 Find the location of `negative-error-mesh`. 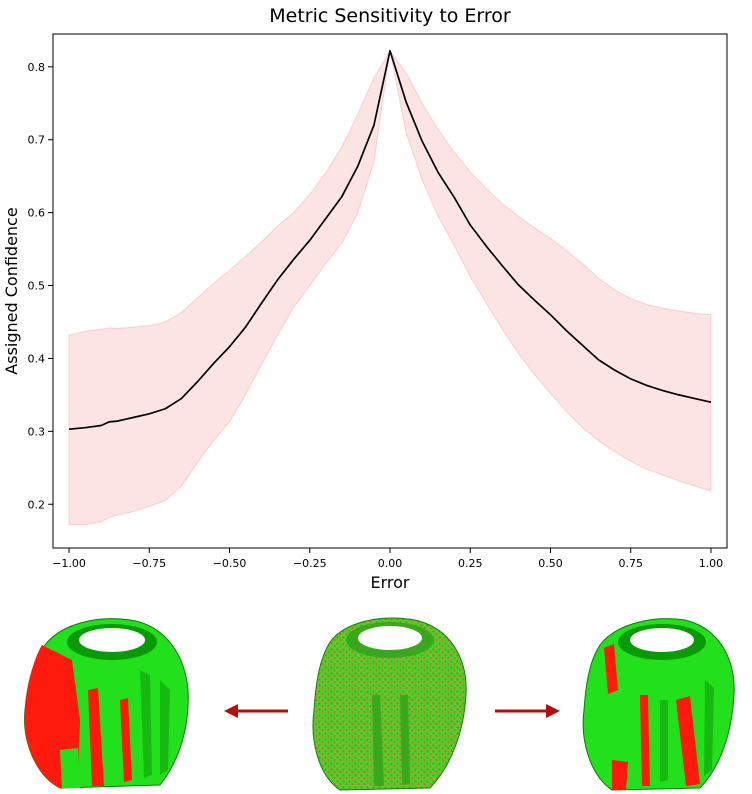

negative-error-mesh is located at coordinates (106, 703).